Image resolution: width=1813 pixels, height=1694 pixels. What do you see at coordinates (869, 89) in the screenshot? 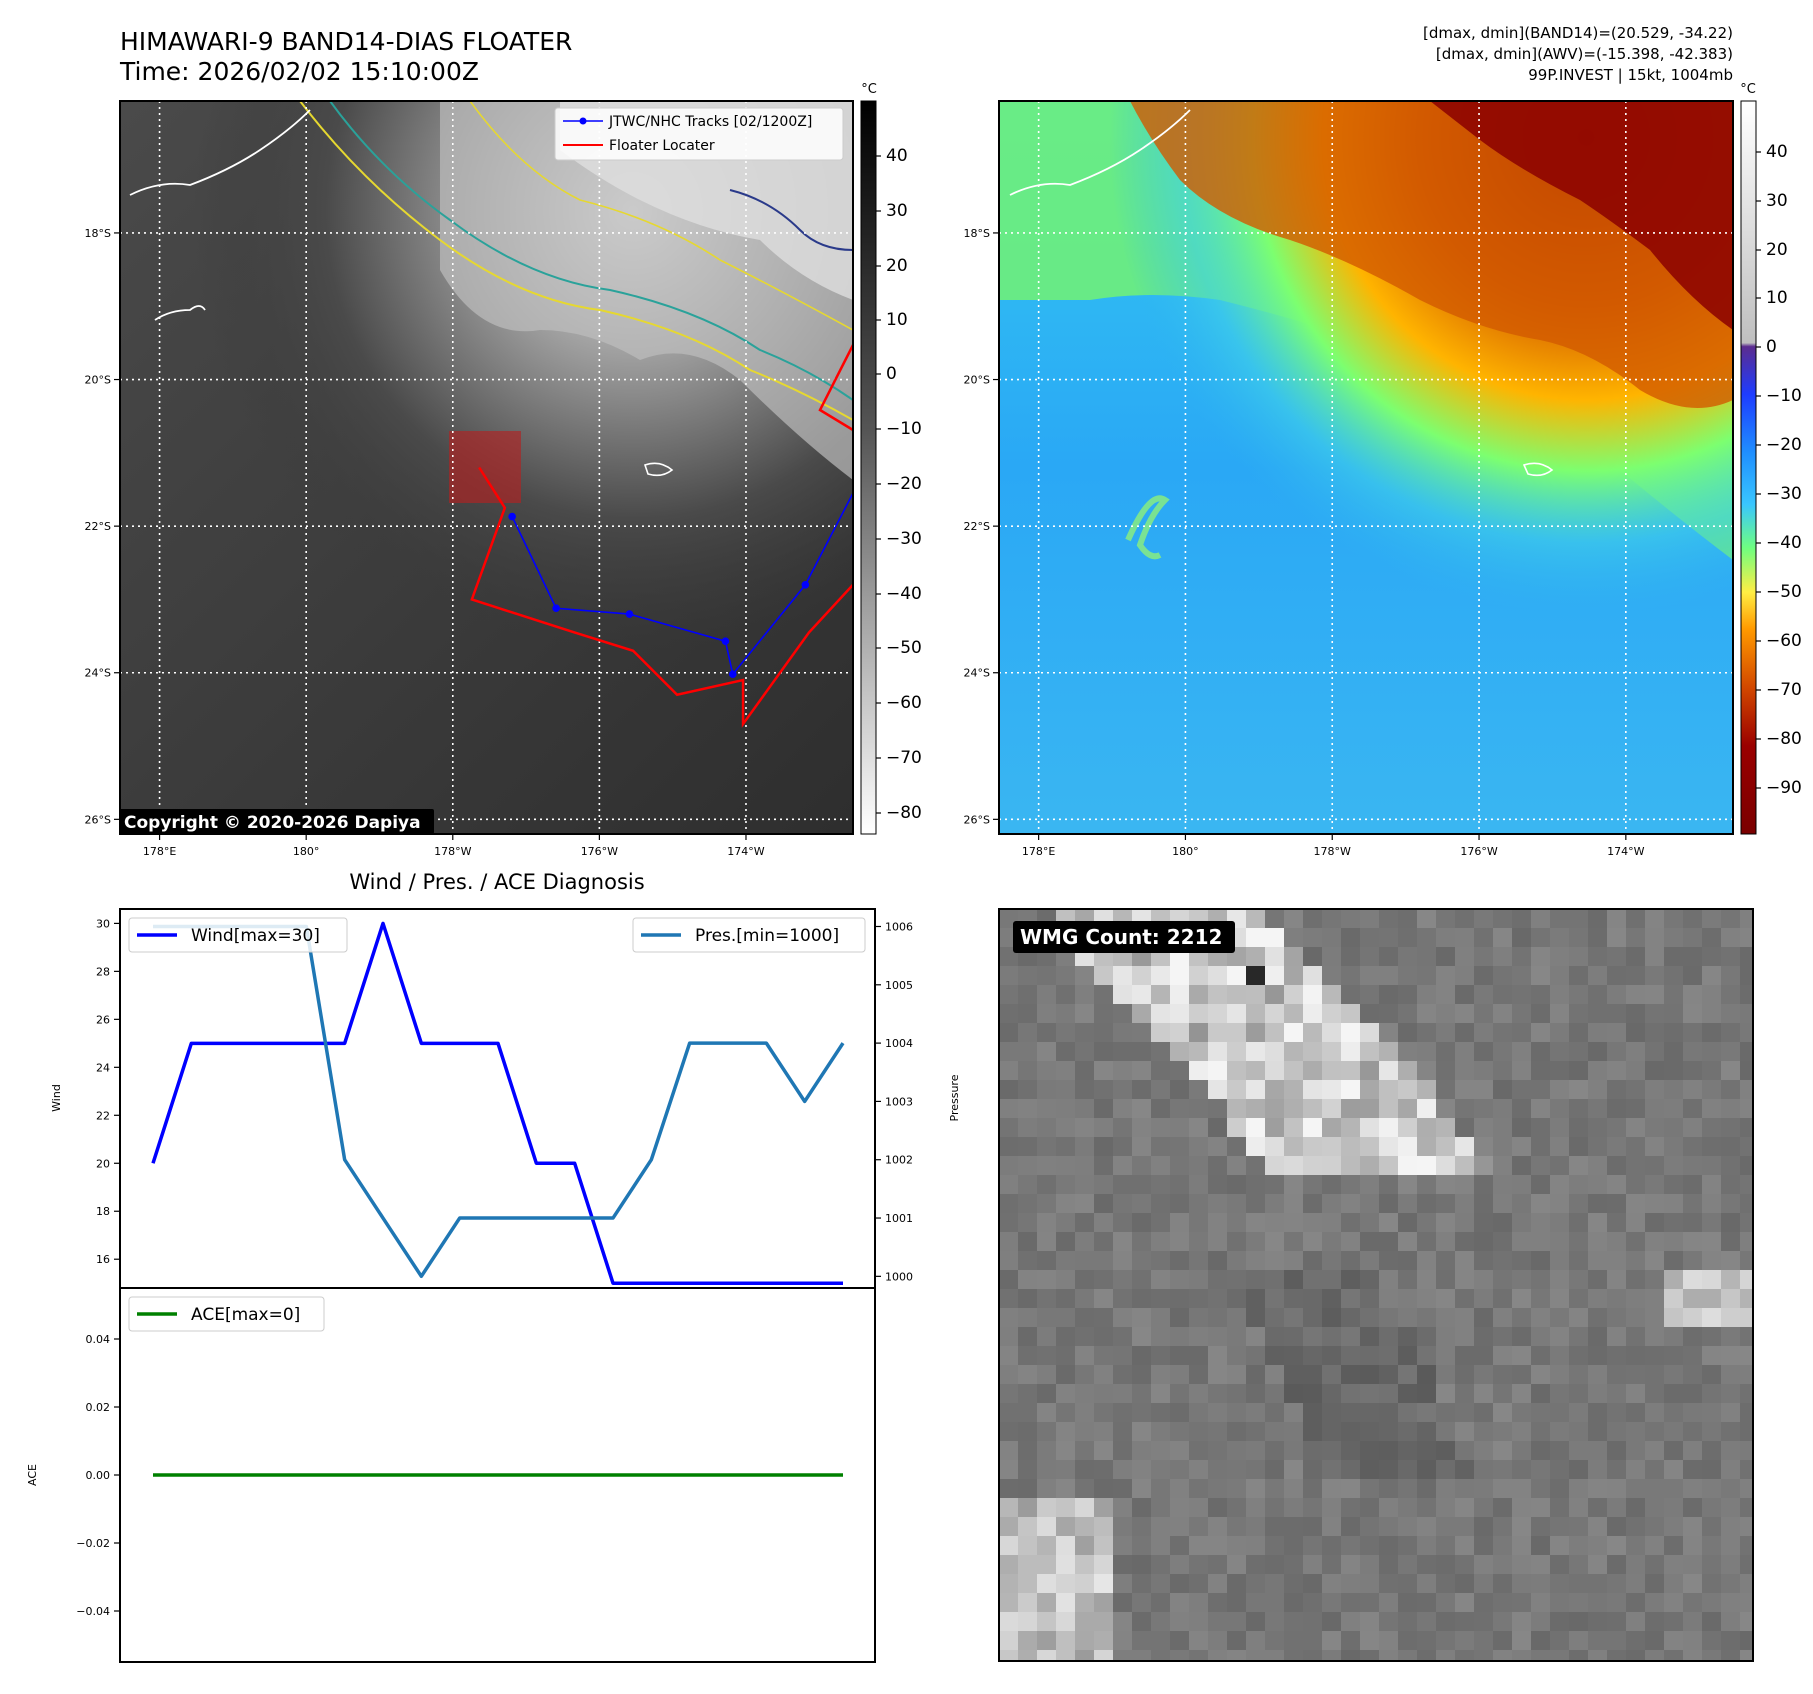
I see `gray-colorbar-unit: °C` at bounding box center [869, 89].